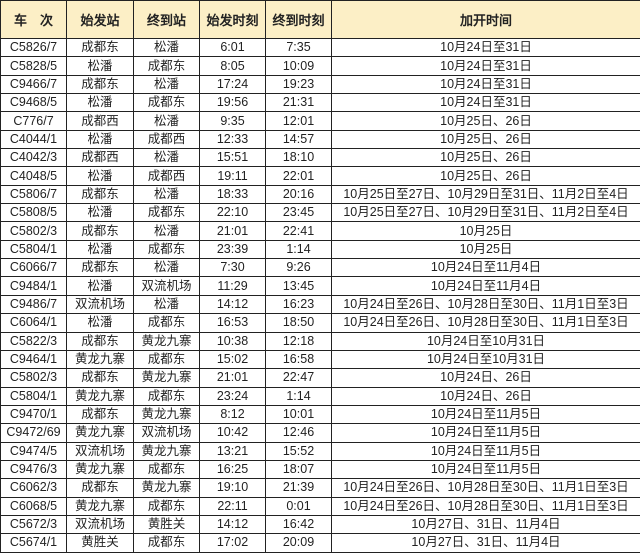 This screenshot has width=640, height=553. What do you see at coordinates (34, 323) in the screenshot?
I see `cell-train-number: C6064/1` at bounding box center [34, 323].